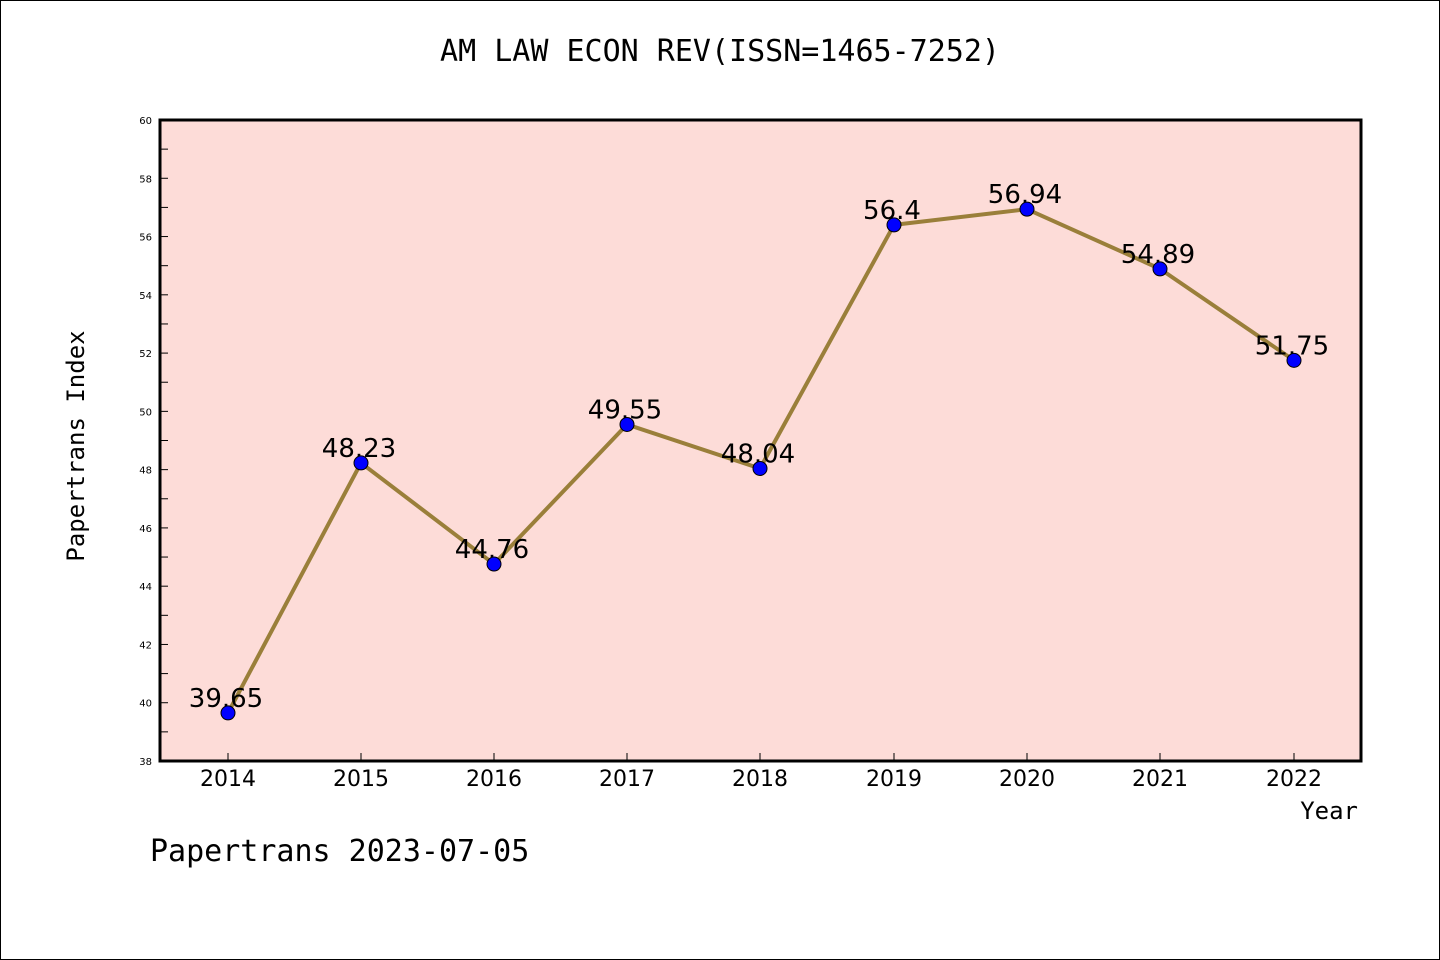  What do you see at coordinates (1294, 779) in the screenshot?
I see `x-tick-label: 2022` at bounding box center [1294, 779].